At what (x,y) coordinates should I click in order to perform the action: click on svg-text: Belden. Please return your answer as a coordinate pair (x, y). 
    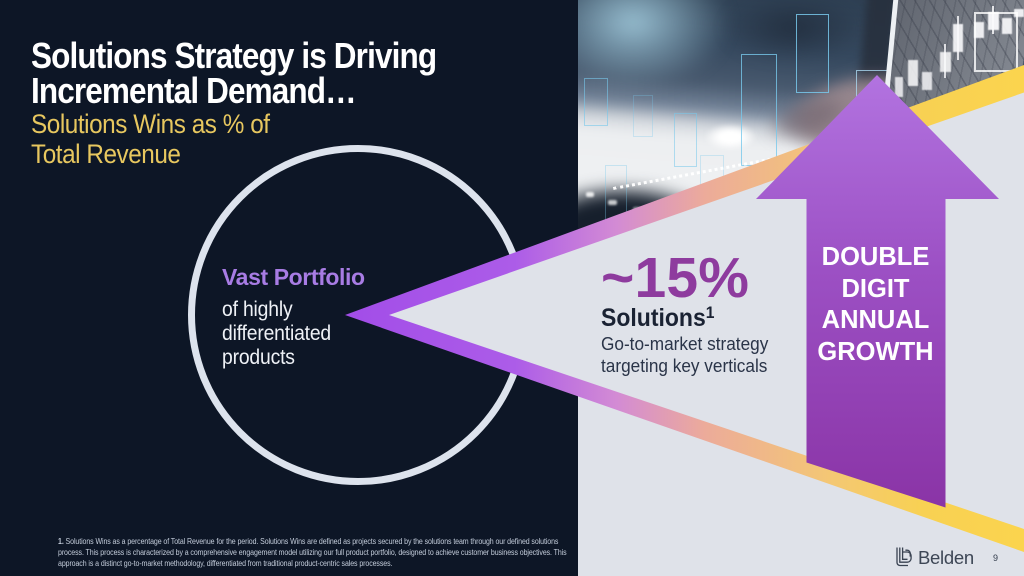
    Looking at the image, I should click on (946, 557).